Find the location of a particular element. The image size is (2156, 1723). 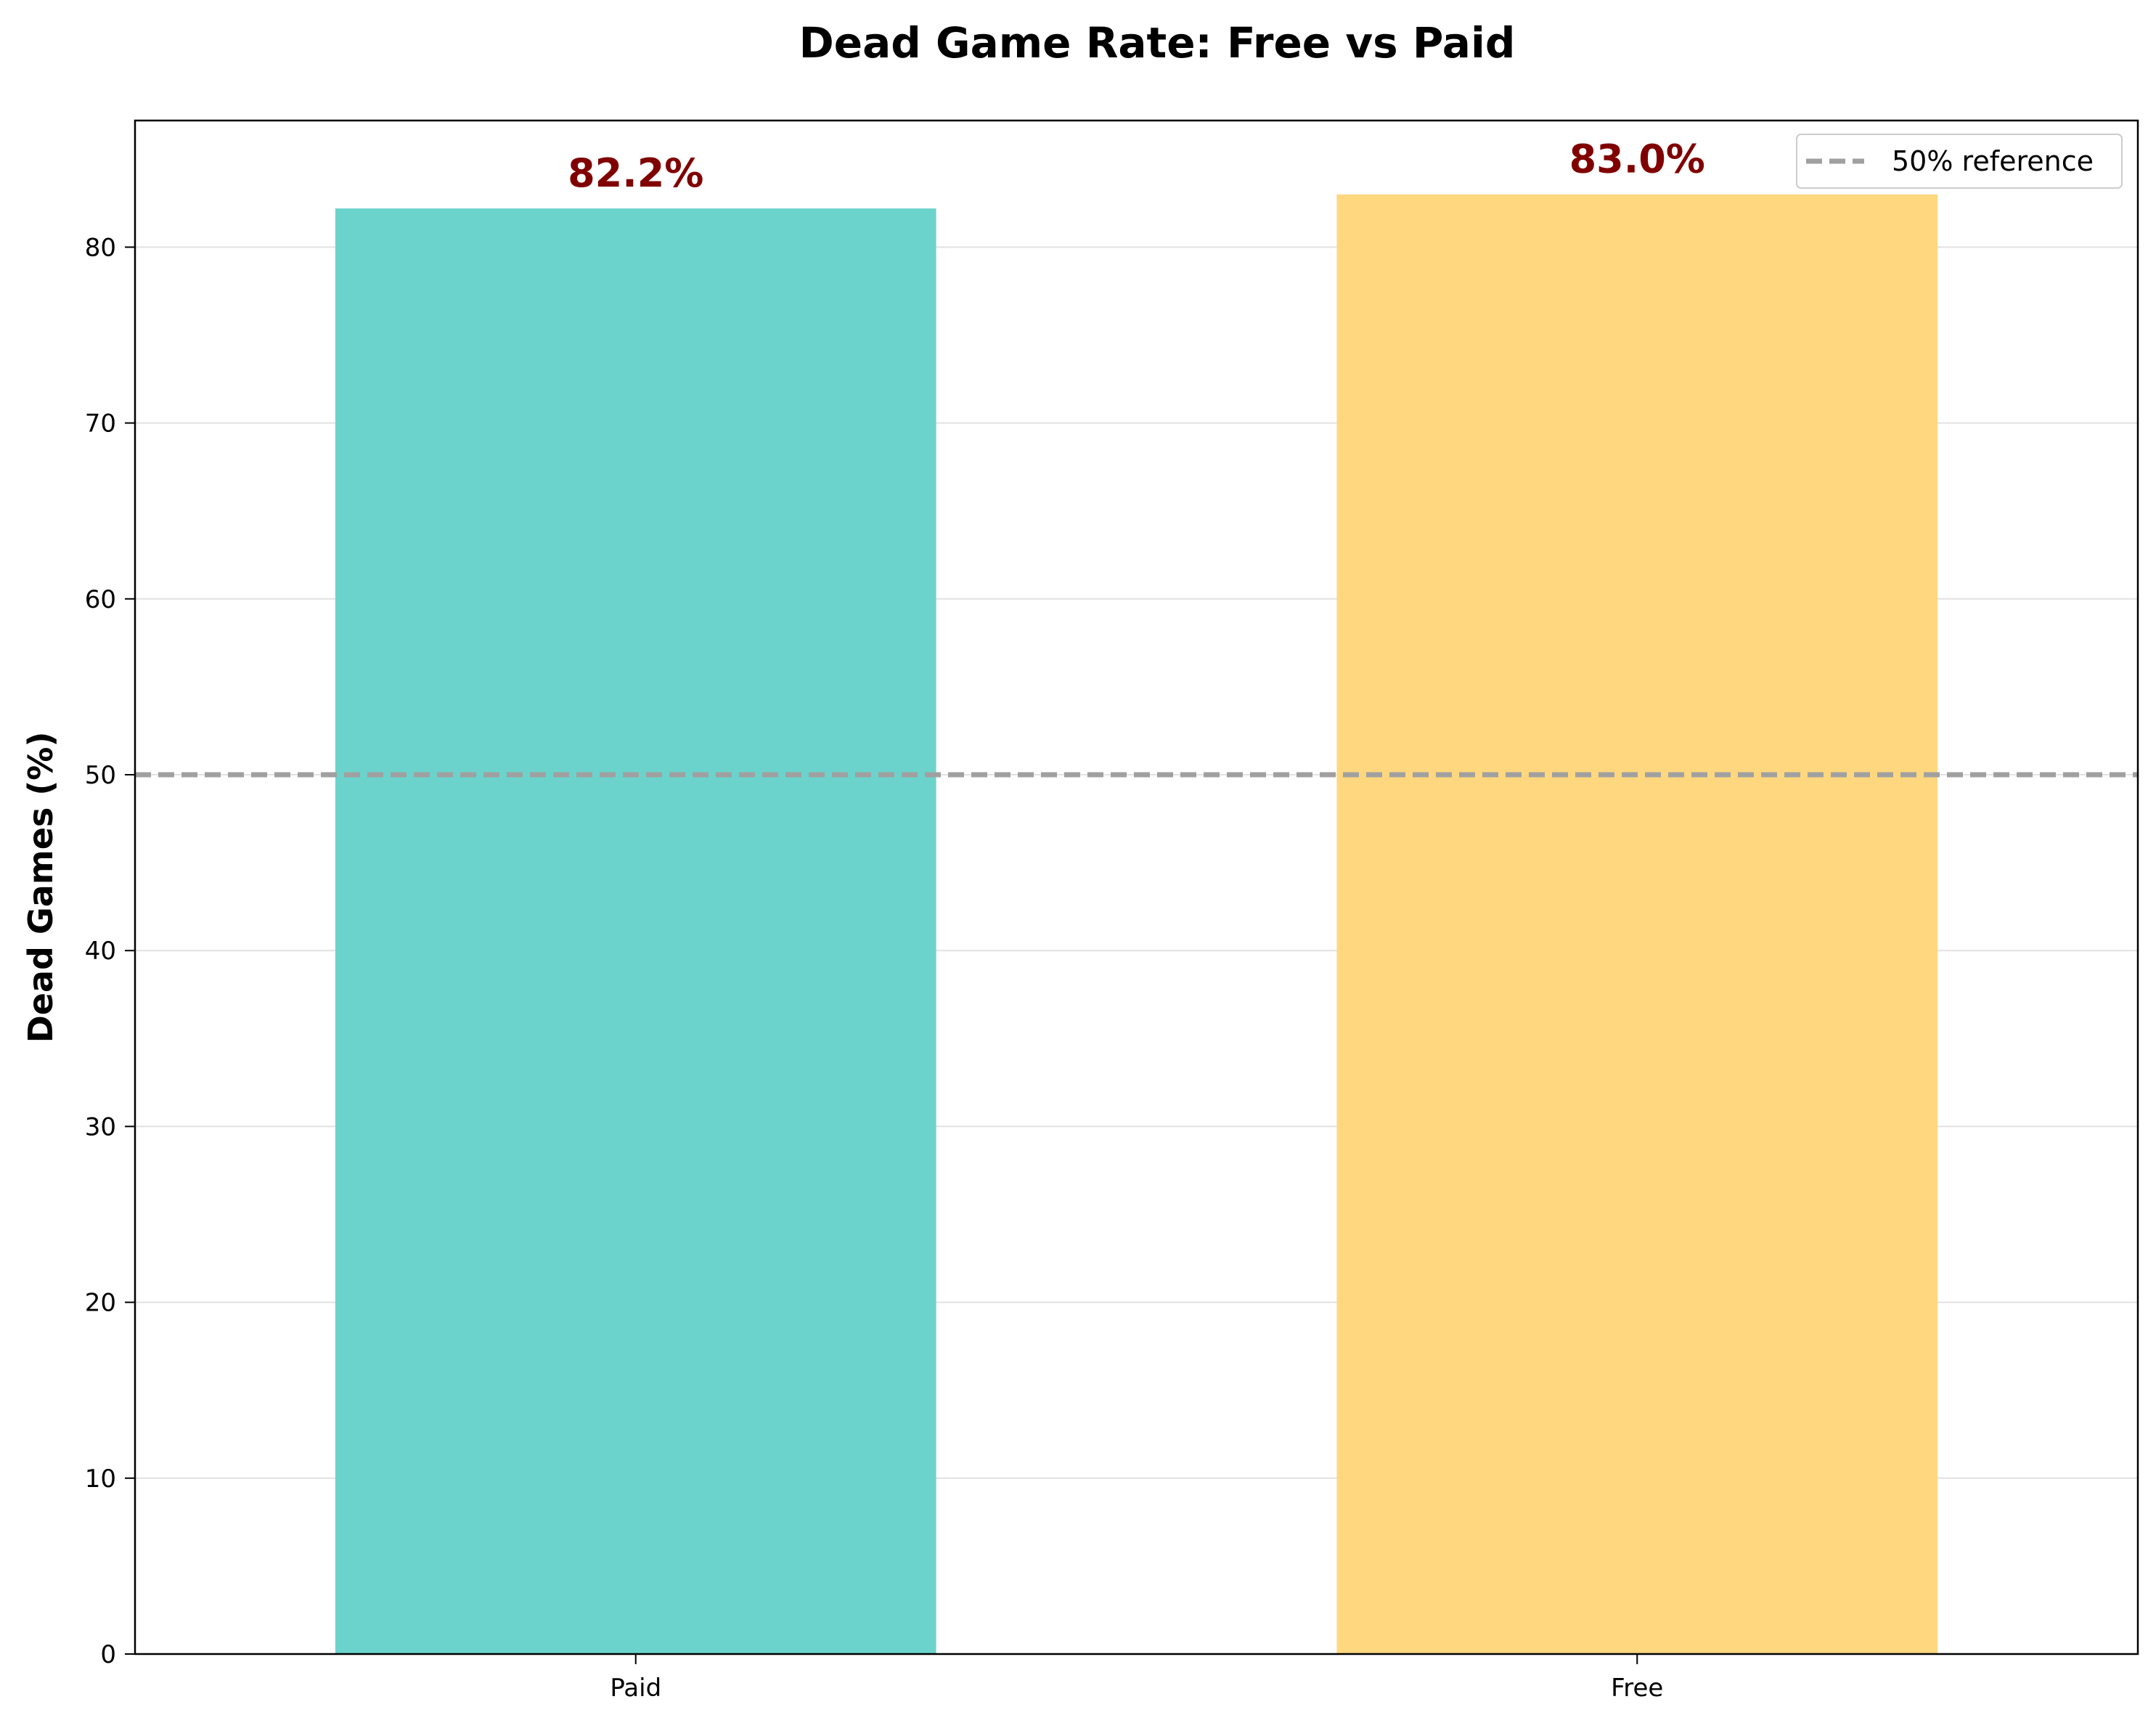

legend: 50% reference is located at coordinates (1960, 161).